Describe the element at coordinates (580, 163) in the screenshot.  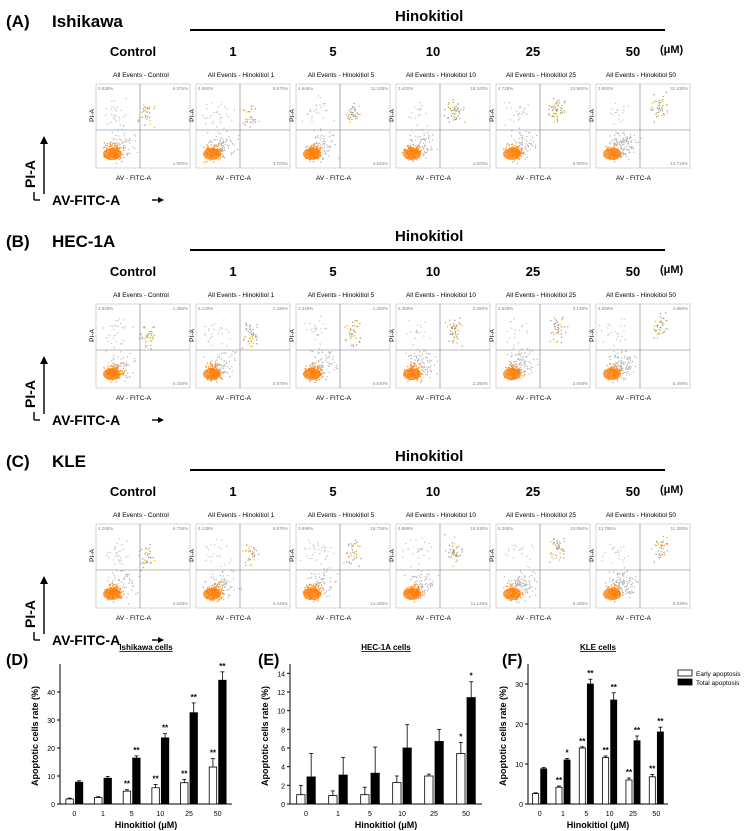
I see `quadrant-percentage: 6.900%` at that location.